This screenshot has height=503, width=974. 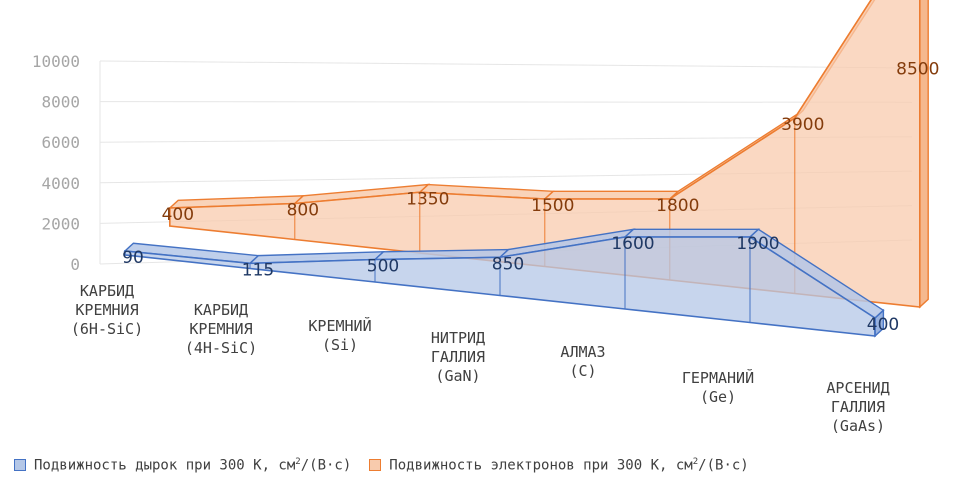 What do you see at coordinates (582, 361) in the screenshot?
I see `category-label: АЛМАЗ (C)` at bounding box center [582, 361].